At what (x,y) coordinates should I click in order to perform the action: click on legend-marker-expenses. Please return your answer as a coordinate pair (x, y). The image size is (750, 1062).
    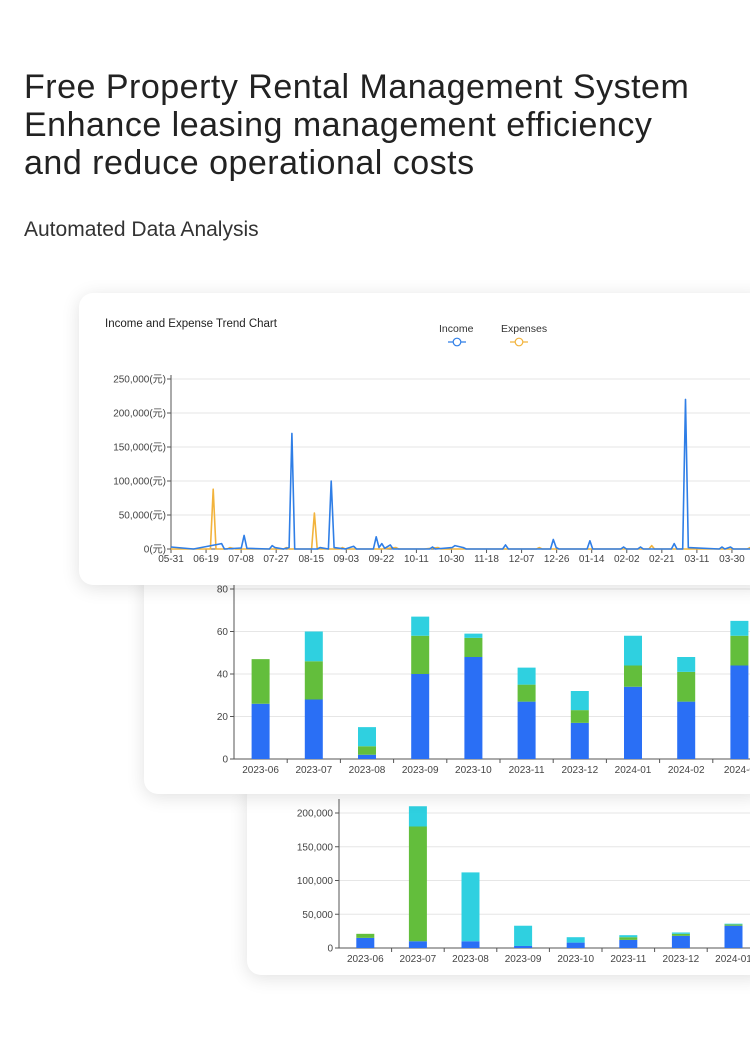
    Looking at the image, I should click on (519, 342).